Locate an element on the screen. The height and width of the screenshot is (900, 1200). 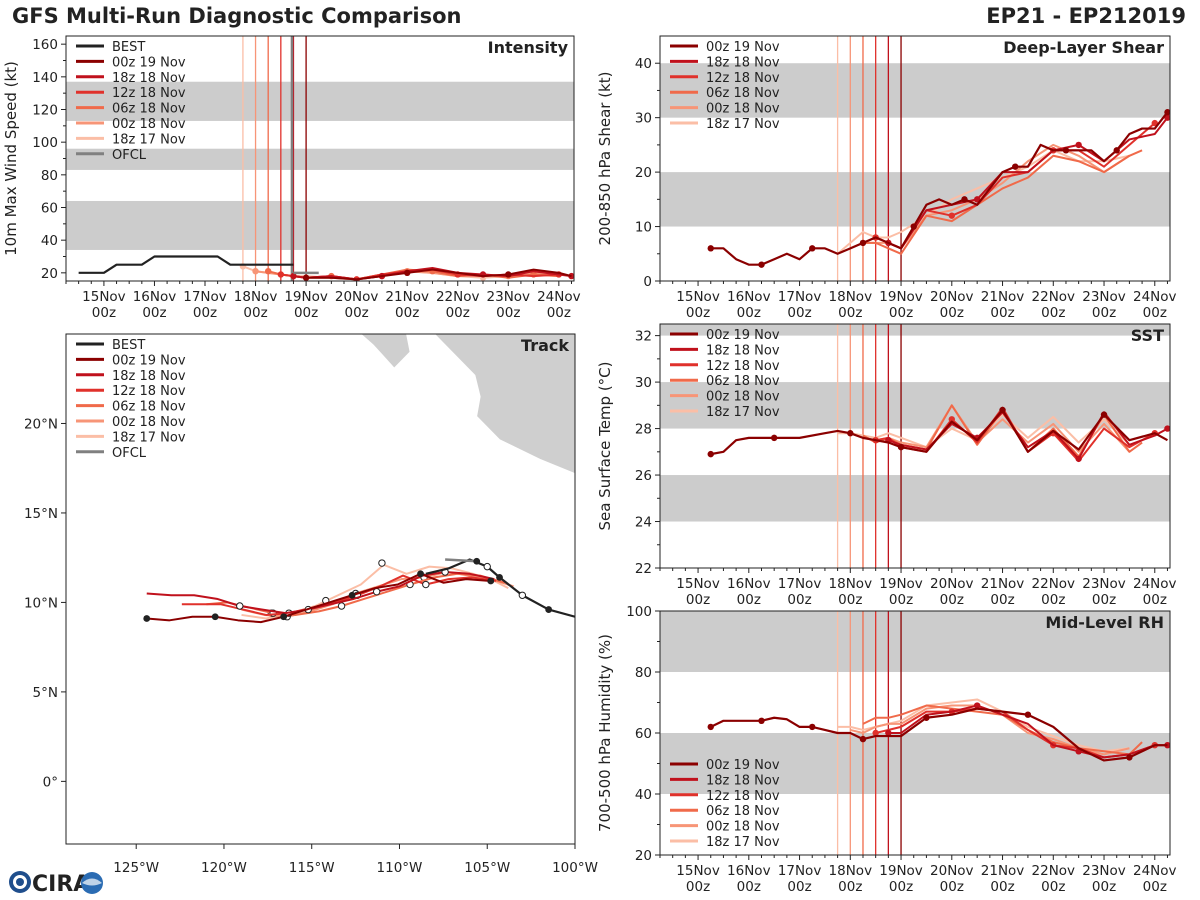
y-tick-label: 0° is located at coordinates (50, 782).